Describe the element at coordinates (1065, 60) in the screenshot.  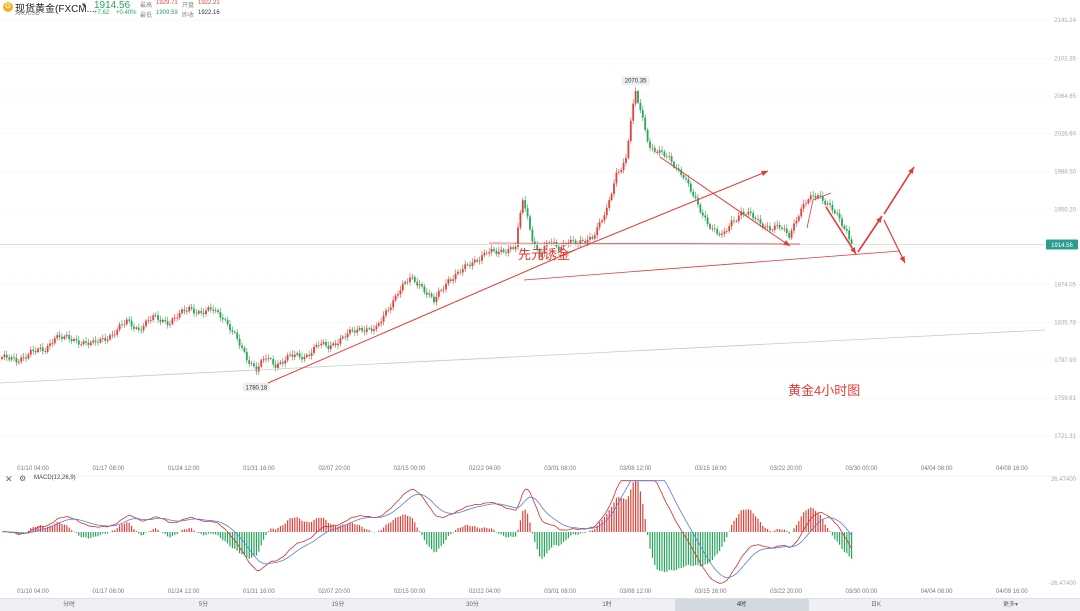
I see `y-tick-label: 2102.35` at that location.